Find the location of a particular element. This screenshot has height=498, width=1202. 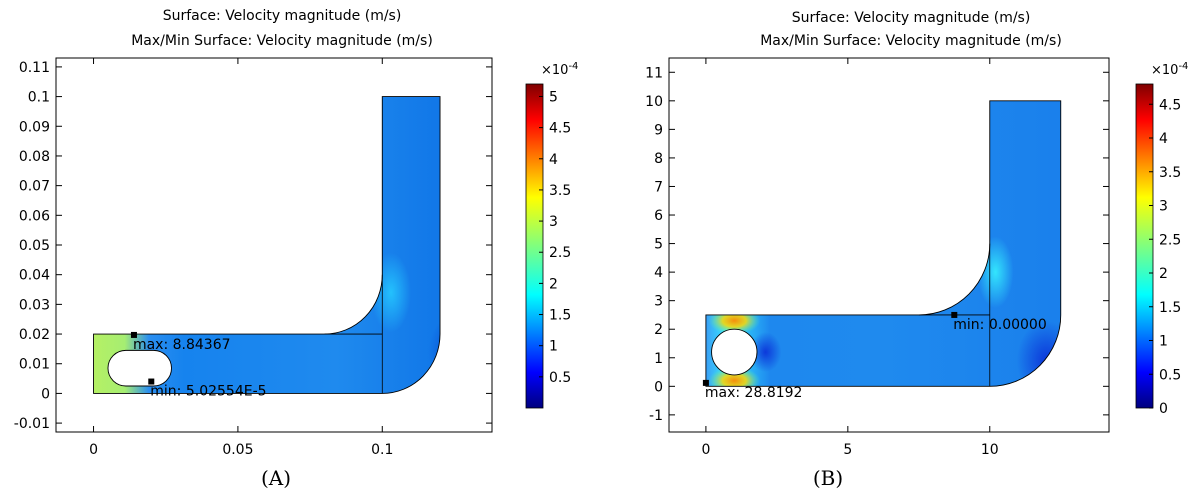

panel-b-annotation-label: min: 0.00000 is located at coordinates (999, 325).